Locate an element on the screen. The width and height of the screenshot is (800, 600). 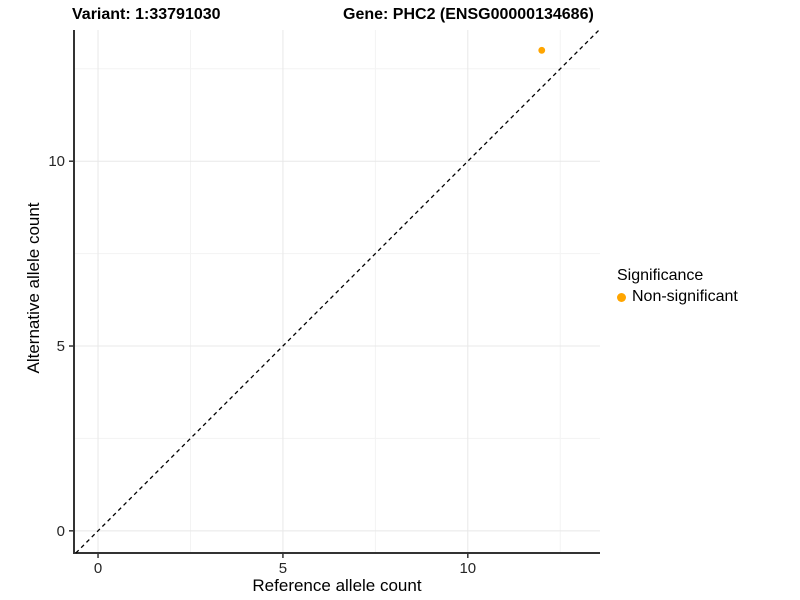
x-tick-label: 5 is located at coordinates (283, 568).